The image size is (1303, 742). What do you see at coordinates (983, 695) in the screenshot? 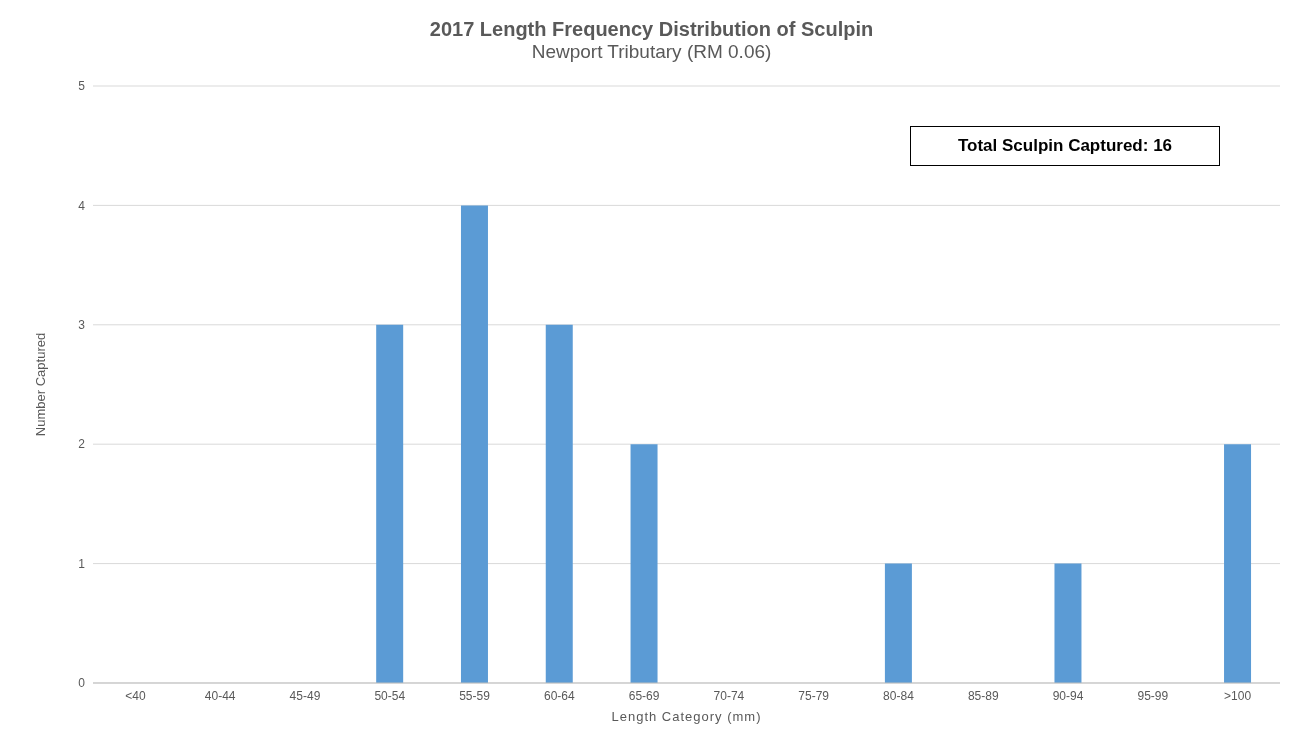
I see `x-tick-label: 85-89` at bounding box center [983, 695].